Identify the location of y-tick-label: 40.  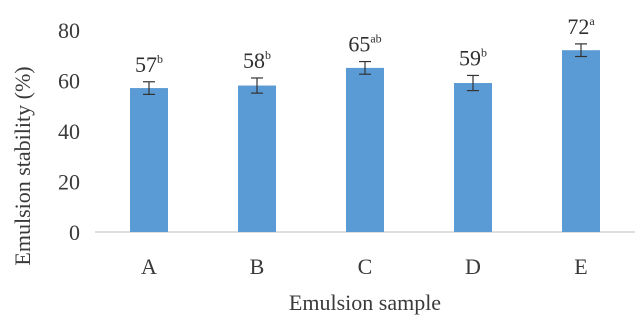
(69, 131).